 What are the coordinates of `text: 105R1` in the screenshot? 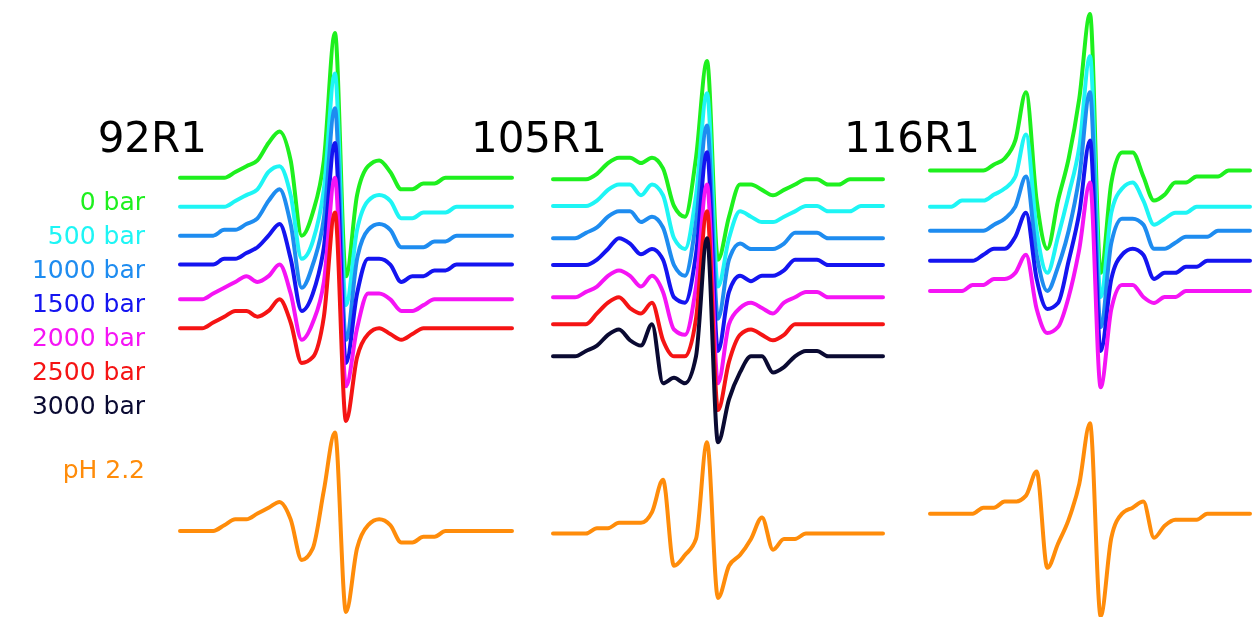 It's located at (538, 137).